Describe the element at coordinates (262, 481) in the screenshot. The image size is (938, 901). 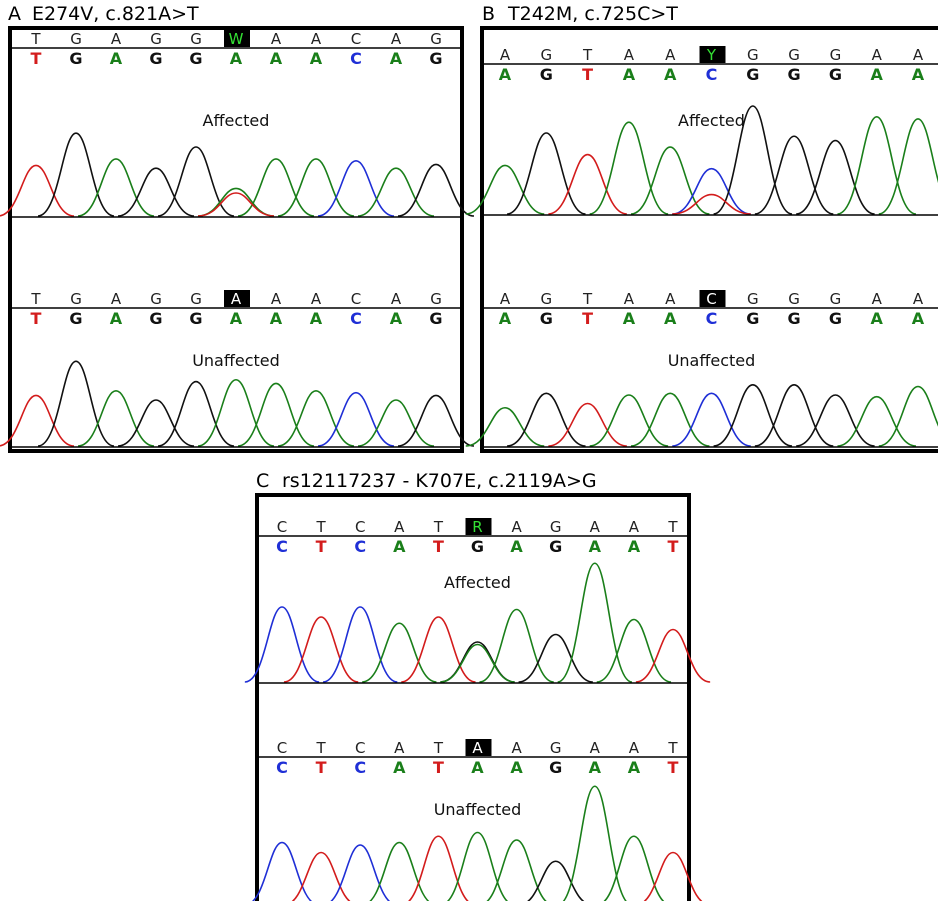
I see `panel-c-letter: C` at that location.